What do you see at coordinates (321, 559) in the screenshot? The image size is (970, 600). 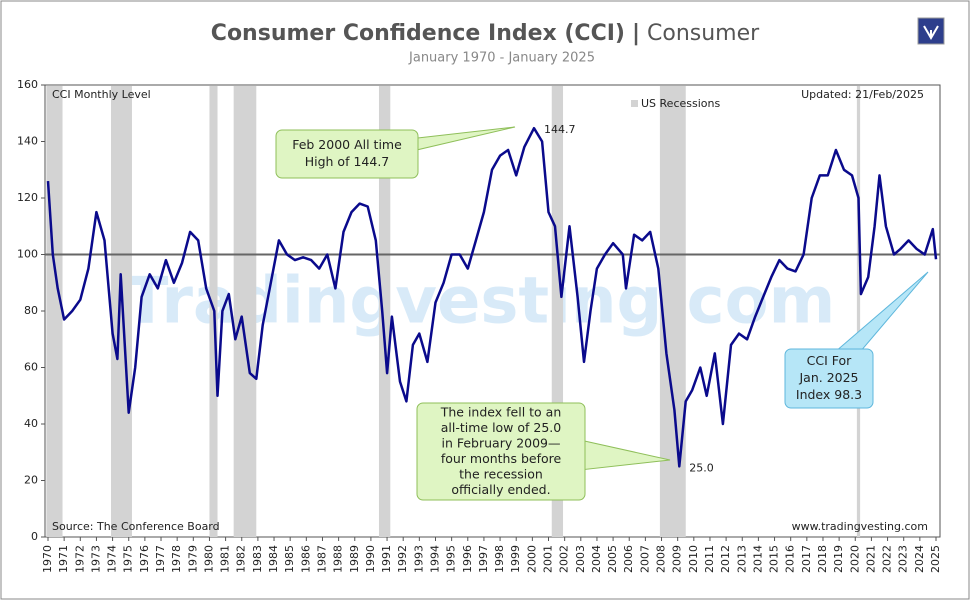 I see `x-tick-label: 1987` at bounding box center [321, 559].